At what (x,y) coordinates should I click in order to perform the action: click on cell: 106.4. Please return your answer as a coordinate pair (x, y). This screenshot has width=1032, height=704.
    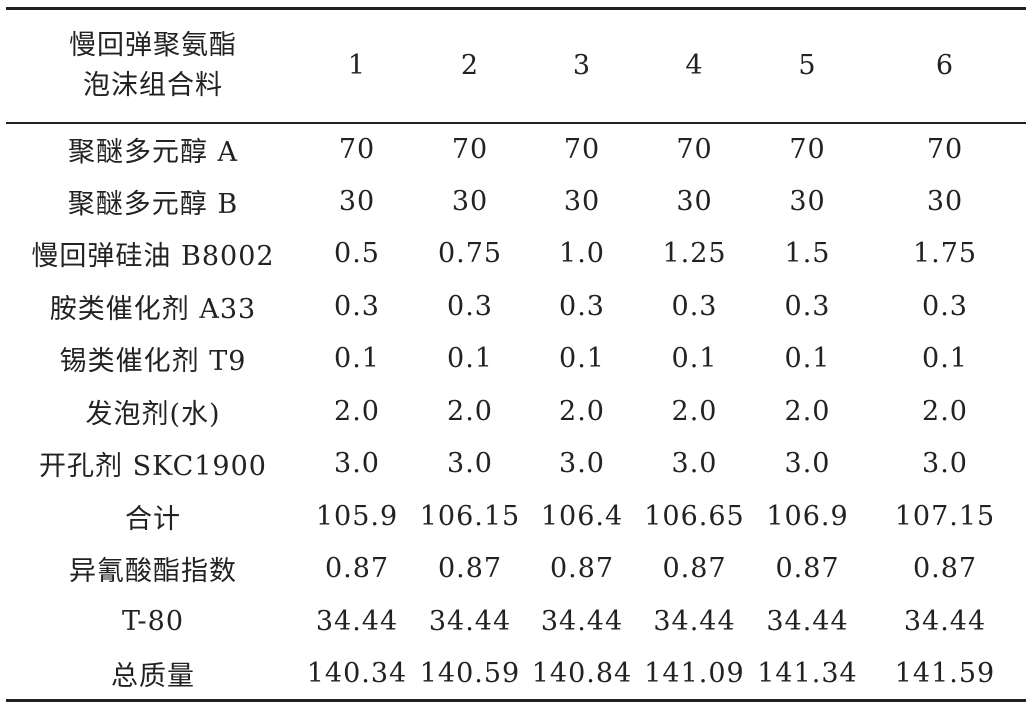
    Looking at the image, I should click on (582, 516).